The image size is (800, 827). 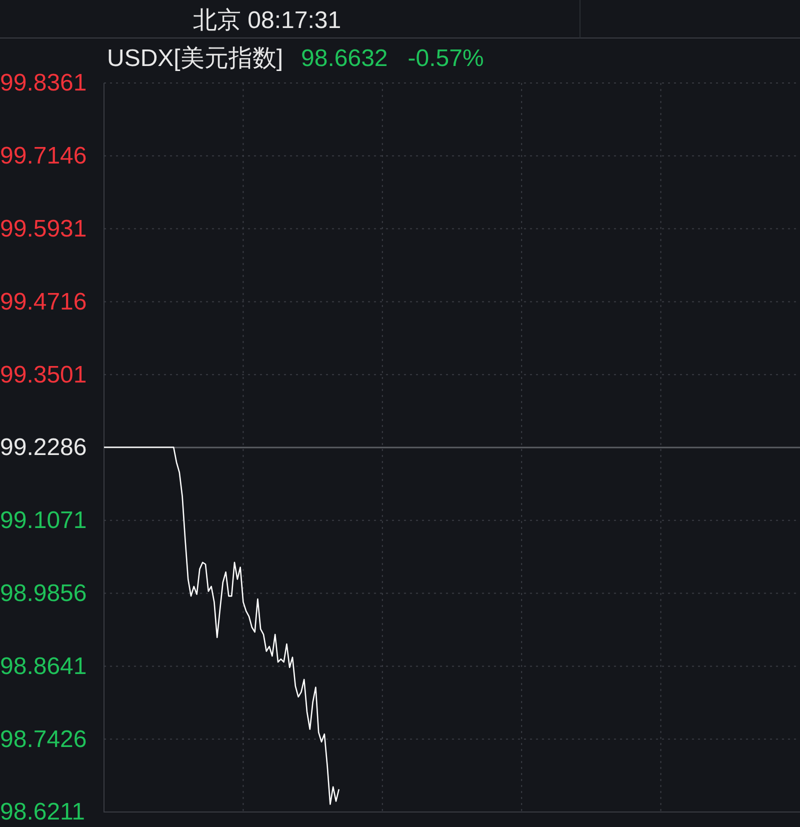 I want to click on y-tick-label: 99.7146, so click(x=43, y=156).